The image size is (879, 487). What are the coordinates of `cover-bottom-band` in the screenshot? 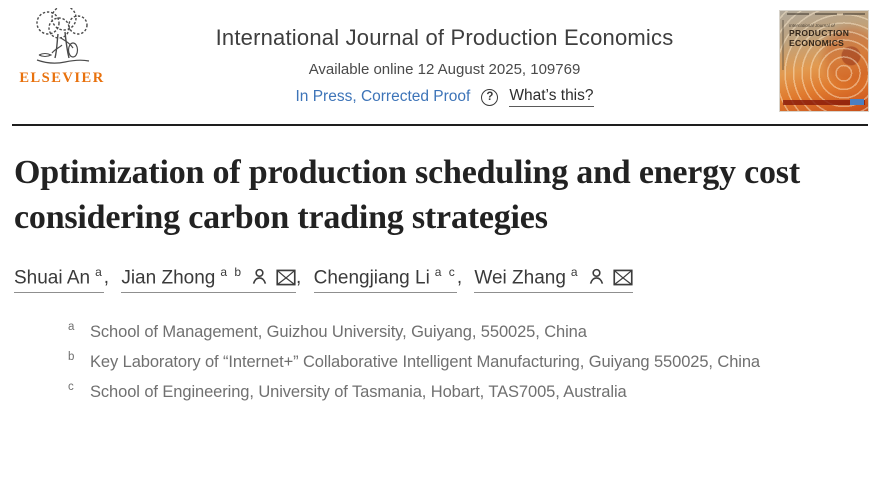 It's located at (824, 102).